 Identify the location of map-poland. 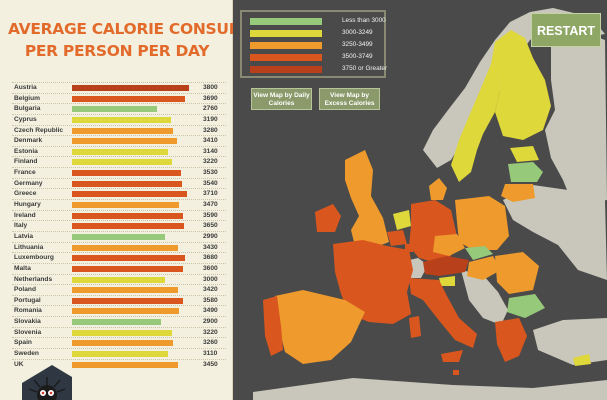
(482, 223).